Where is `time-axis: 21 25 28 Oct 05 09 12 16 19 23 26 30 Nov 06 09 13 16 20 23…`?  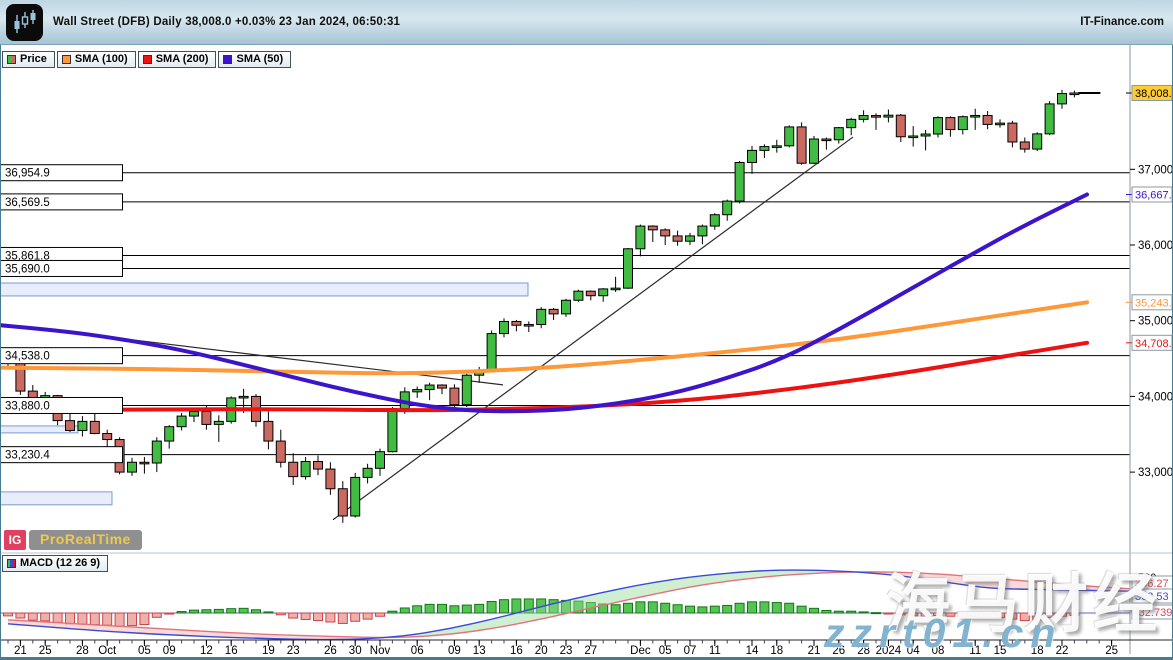 time-axis: 21 25 28 Oct 05 09 12 16 19 23 26 30 Nov 06 09 13 16 20 23… is located at coordinates (586, 648).